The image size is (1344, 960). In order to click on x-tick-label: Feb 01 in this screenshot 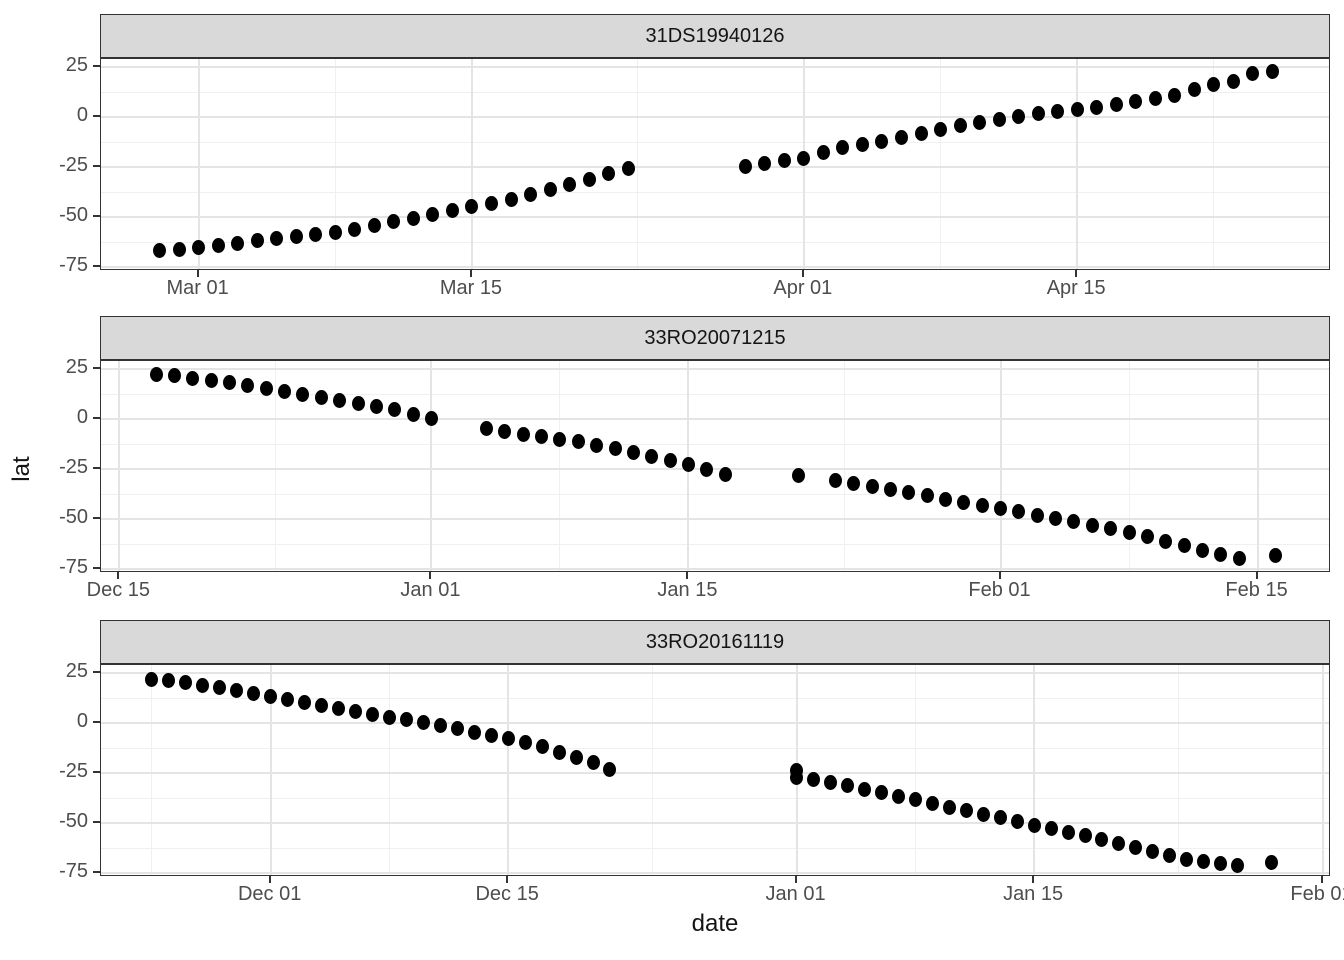, I will do `click(1317, 894)`.